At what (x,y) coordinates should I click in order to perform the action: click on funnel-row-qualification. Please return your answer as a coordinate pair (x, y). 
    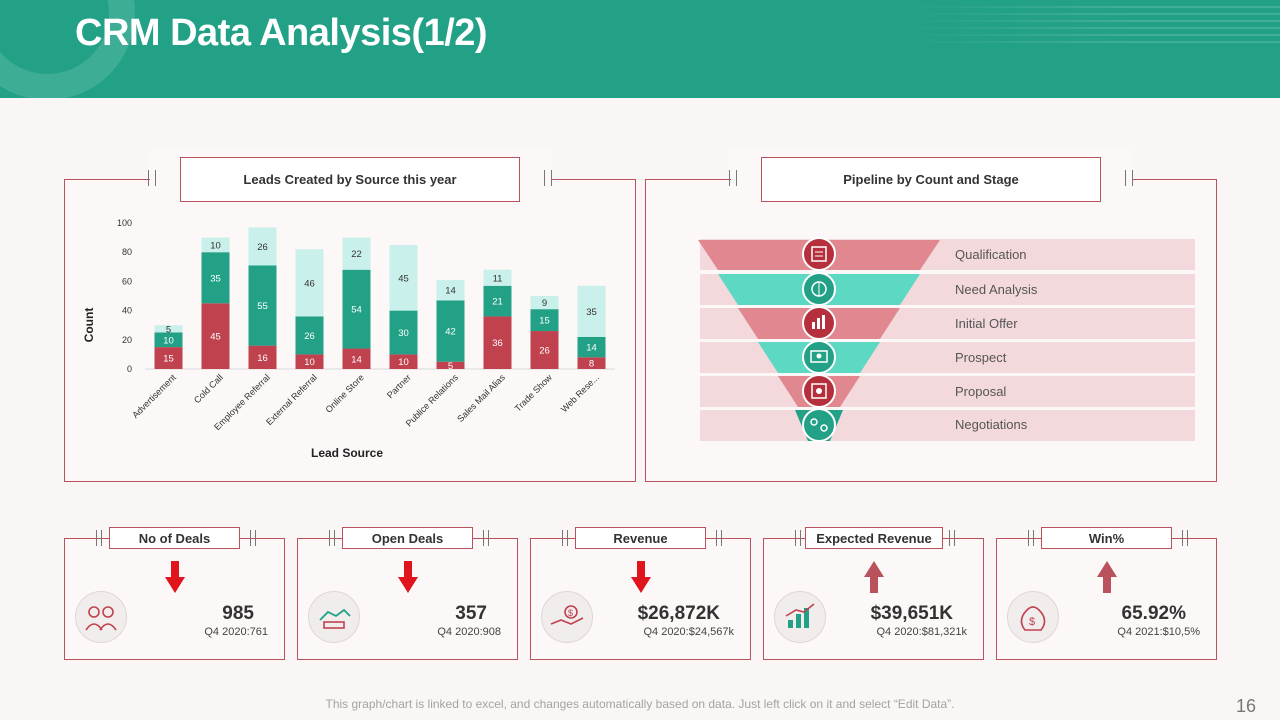
    Looking at the image, I should click on (947, 254).